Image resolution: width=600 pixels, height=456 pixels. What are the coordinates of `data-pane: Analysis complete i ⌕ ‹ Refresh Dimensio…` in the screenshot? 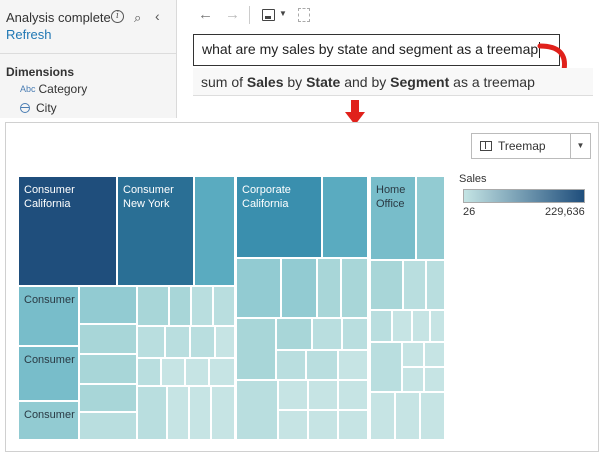 It's located at (88, 59).